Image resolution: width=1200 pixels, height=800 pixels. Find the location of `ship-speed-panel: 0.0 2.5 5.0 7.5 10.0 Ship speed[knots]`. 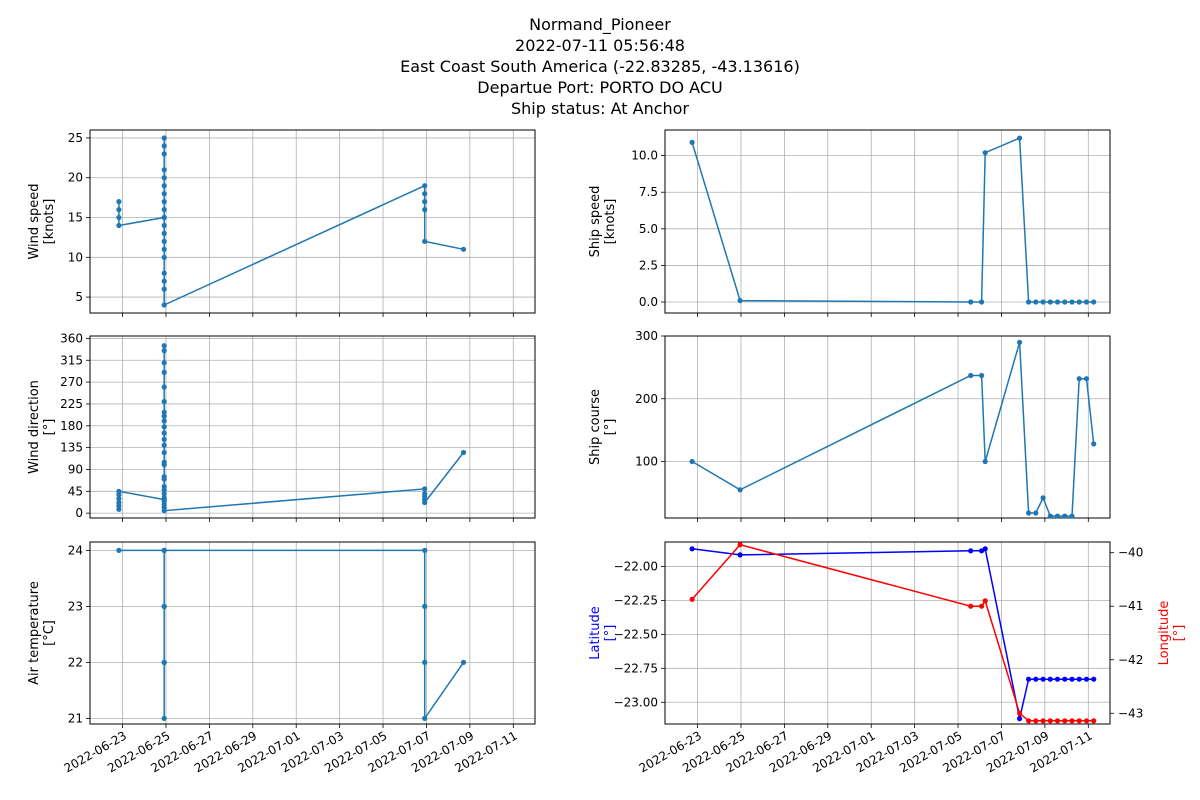

ship-speed-panel: 0.0 2.5 5.0 7.5 10.0 Ship speed[knots] is located at coordinates (849, 223).